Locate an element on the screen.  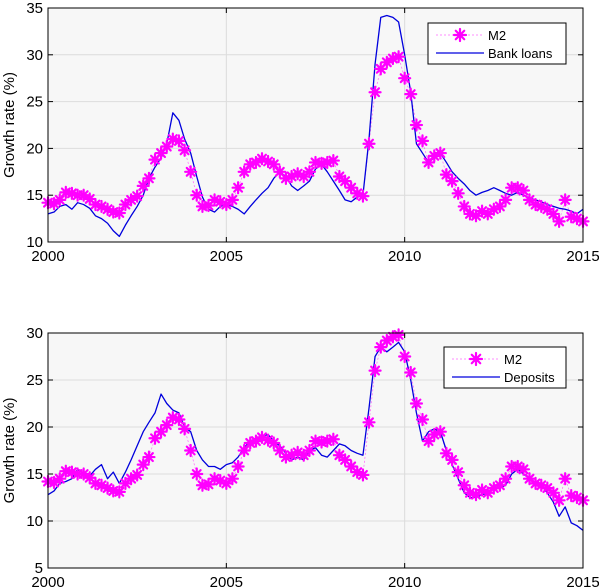
legend-label: M2 is located at coordinates (513, 359).